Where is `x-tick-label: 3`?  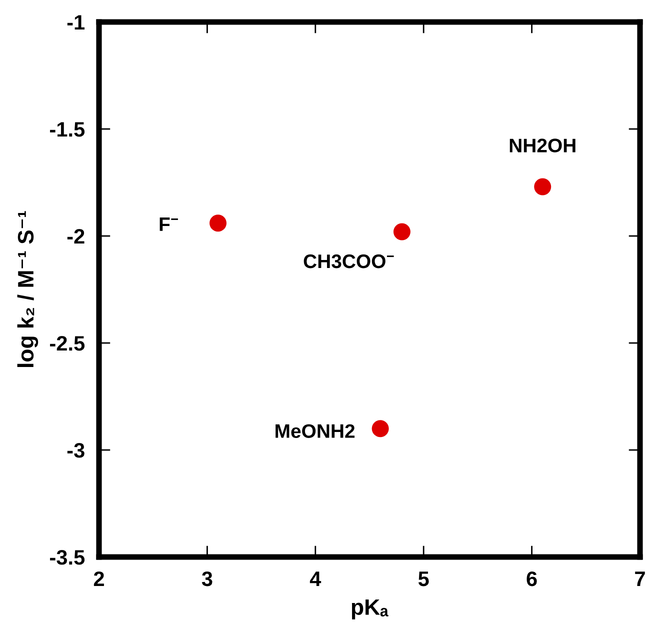 x-tick-label: 3 is located at coordinates (207, 578).